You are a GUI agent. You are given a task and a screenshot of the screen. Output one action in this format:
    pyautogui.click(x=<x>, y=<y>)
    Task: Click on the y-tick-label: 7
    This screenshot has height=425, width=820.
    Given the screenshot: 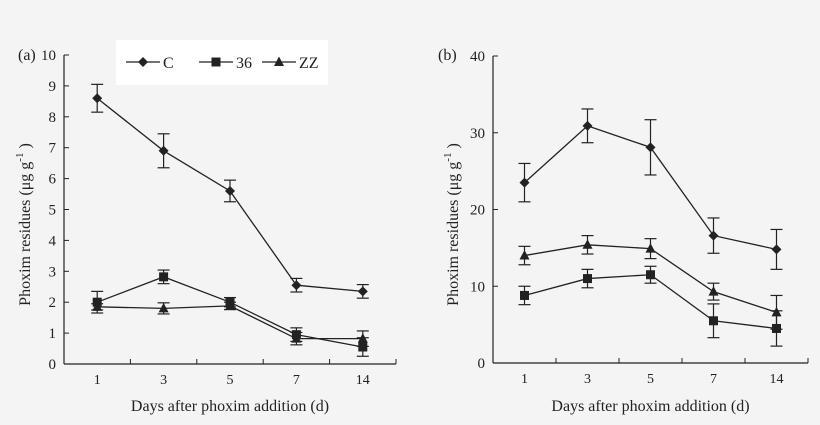 What is the action you would take?
    pyautogui.click(x=53, y=149)
    